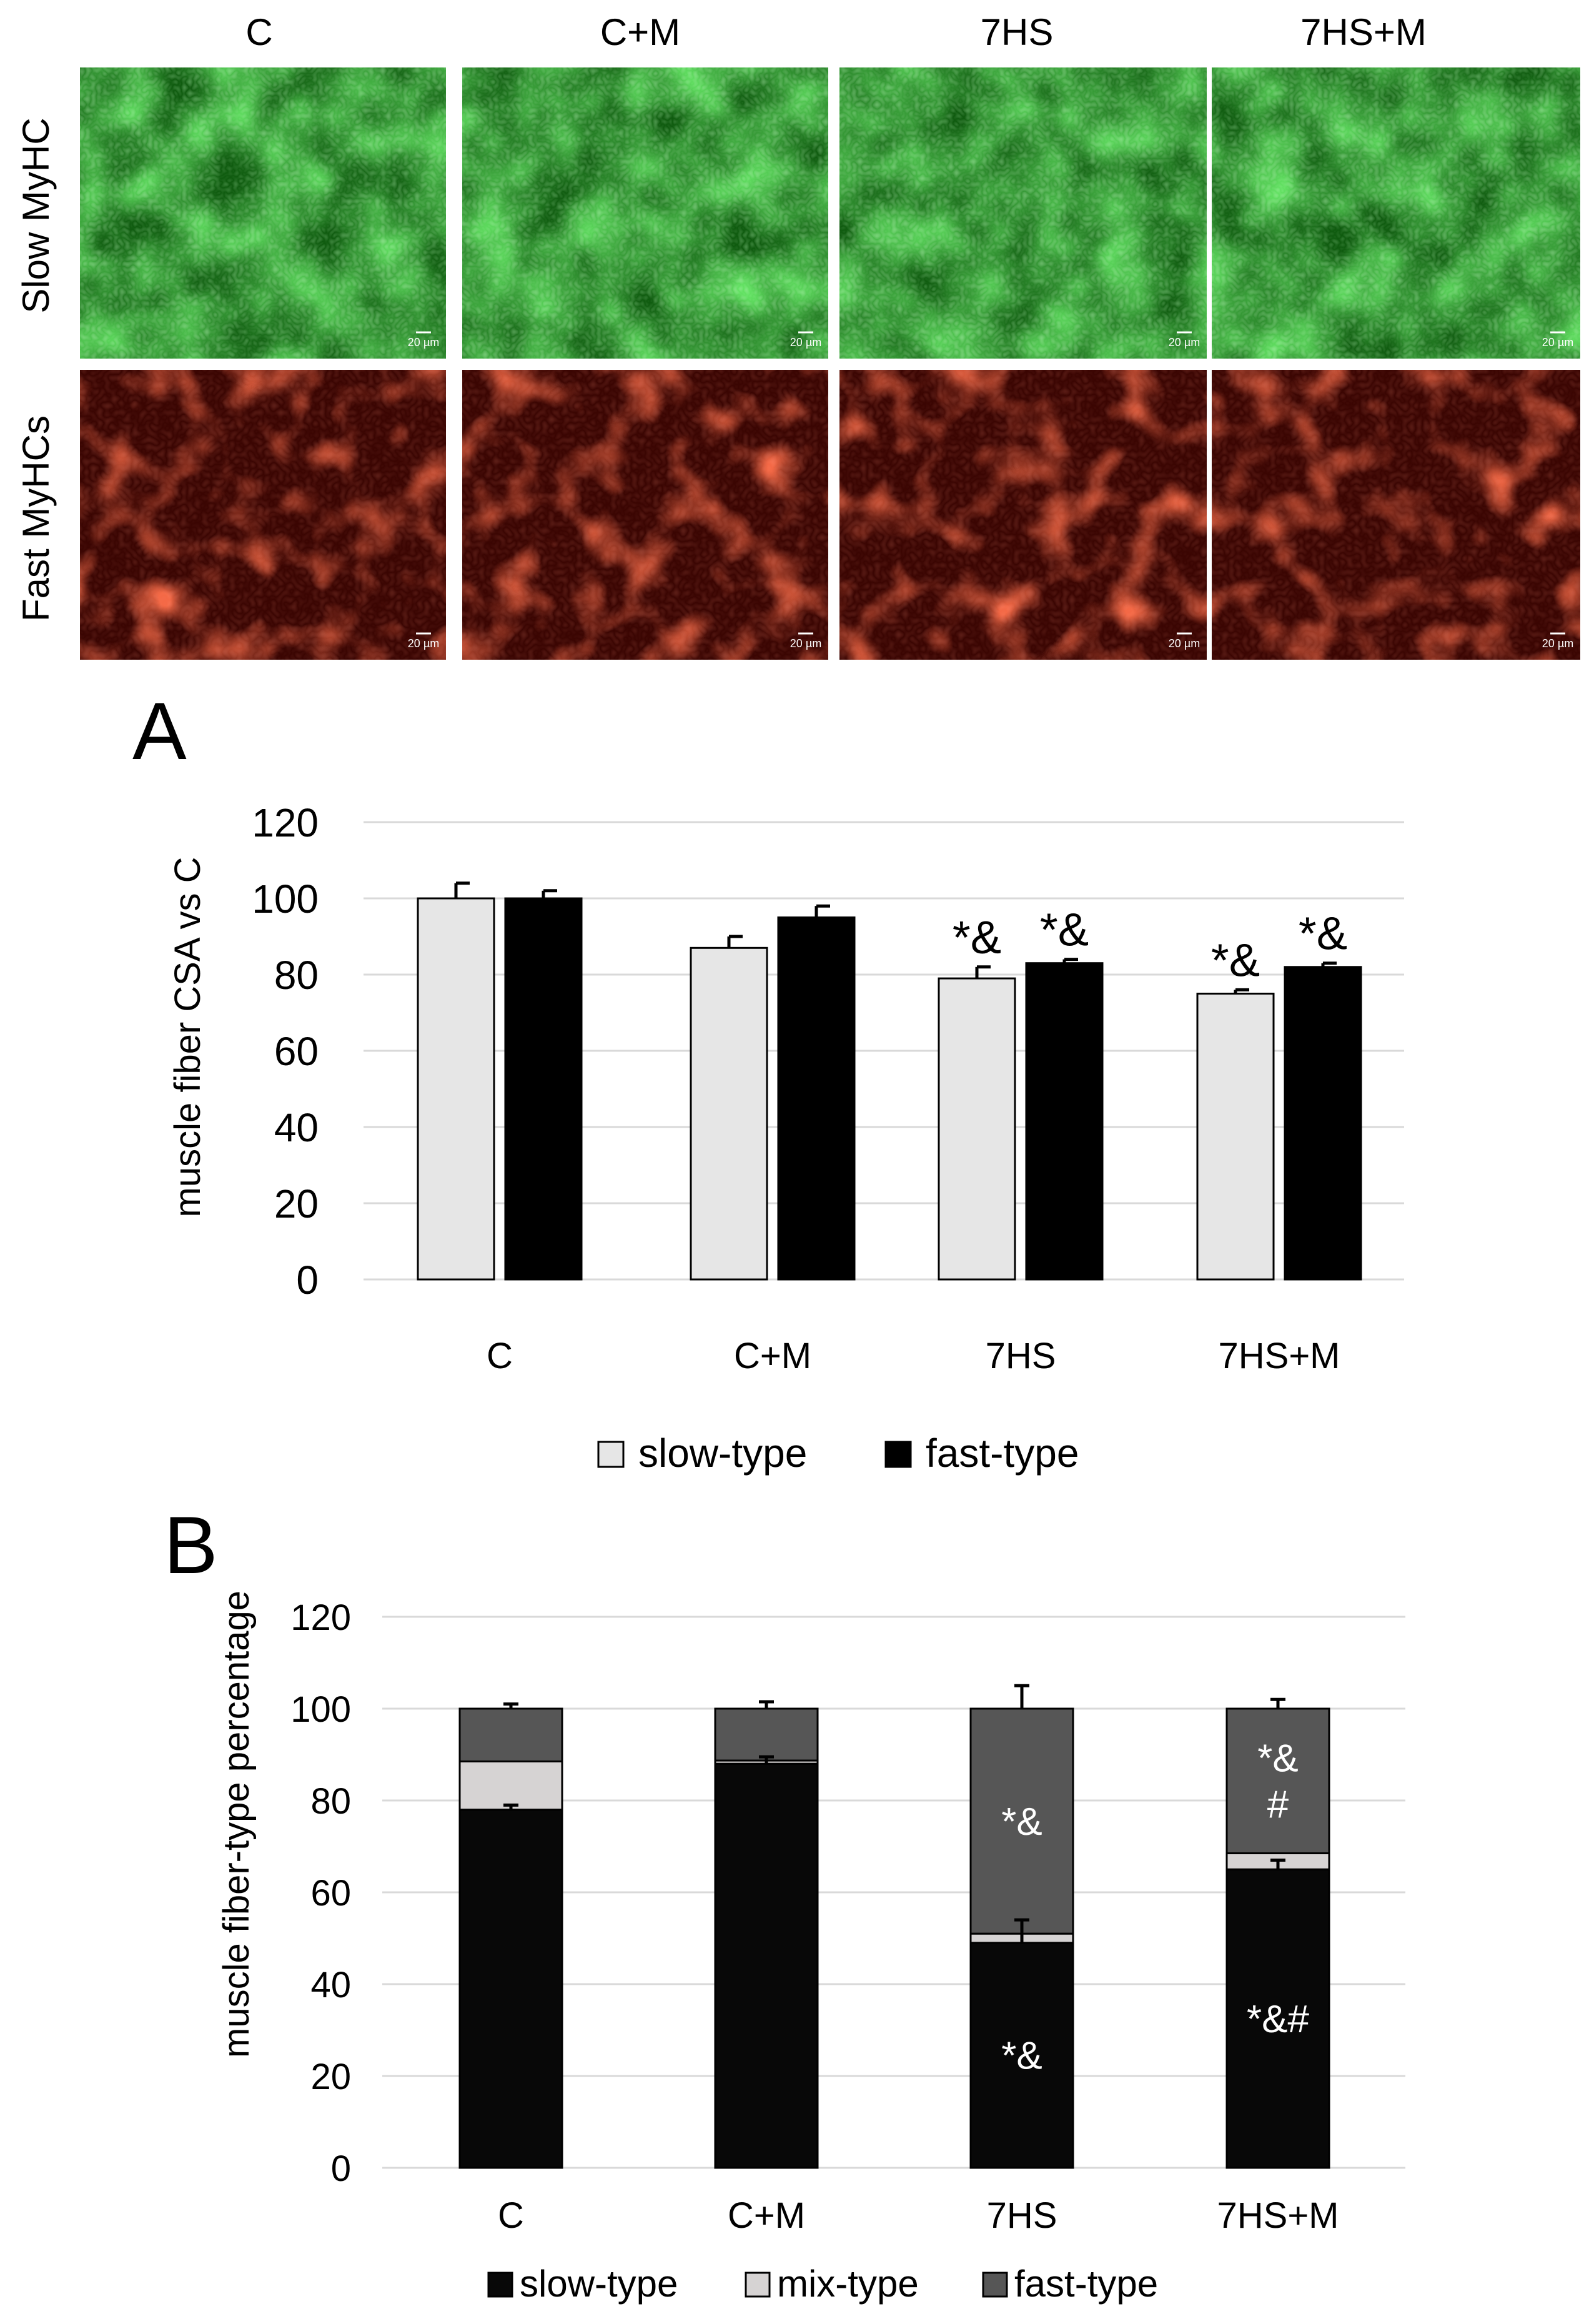 The height and width of the screenshot is (2324, 1594). What do you see at coordinates (296, 1204) in the screenshot?
I see `a-y-tick-20: 20` at bounding box center [296, 1204].